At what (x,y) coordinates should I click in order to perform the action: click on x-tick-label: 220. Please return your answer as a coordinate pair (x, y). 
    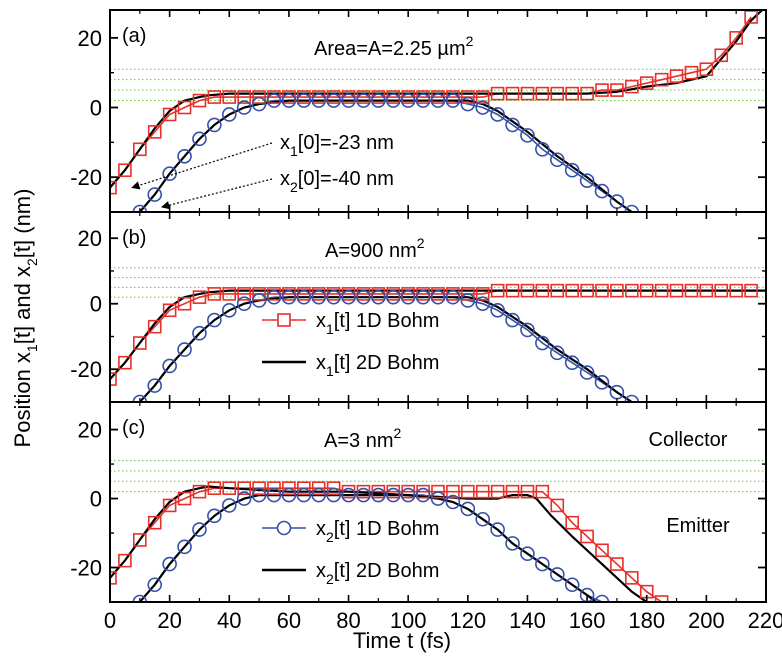
    Looking at the image, I should click on (765, 620).